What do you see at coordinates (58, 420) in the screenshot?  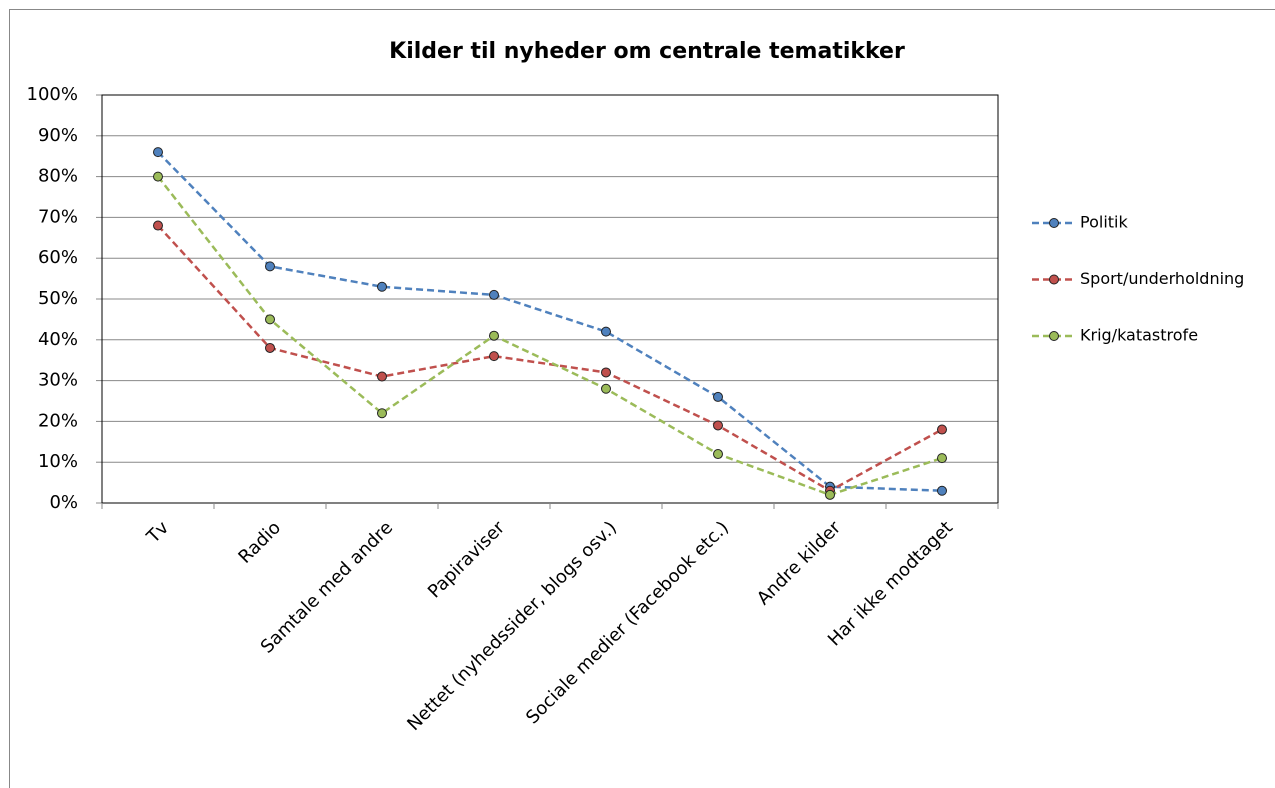 I see `y-tick-label: 20%` at bounding box center [58, 420].